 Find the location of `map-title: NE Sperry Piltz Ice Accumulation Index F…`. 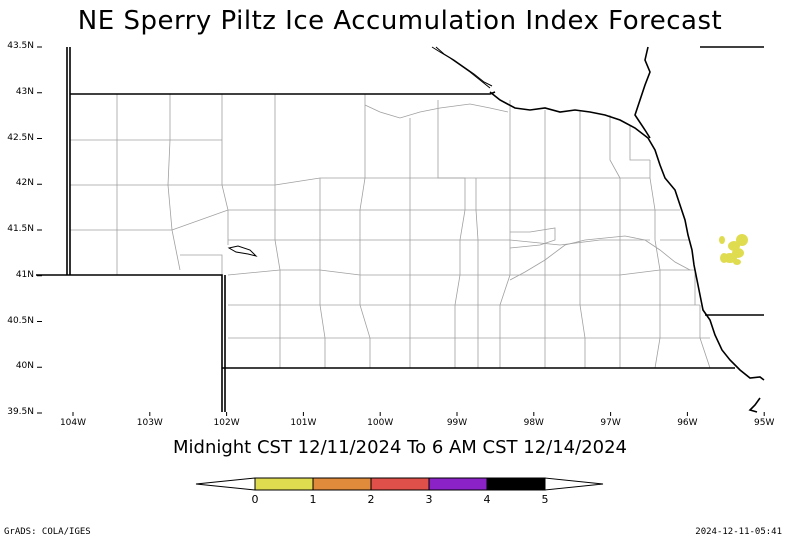

map-title: NE Sperry Piltz Ice Accumulation Index F… is located at coordinates (400, 21).